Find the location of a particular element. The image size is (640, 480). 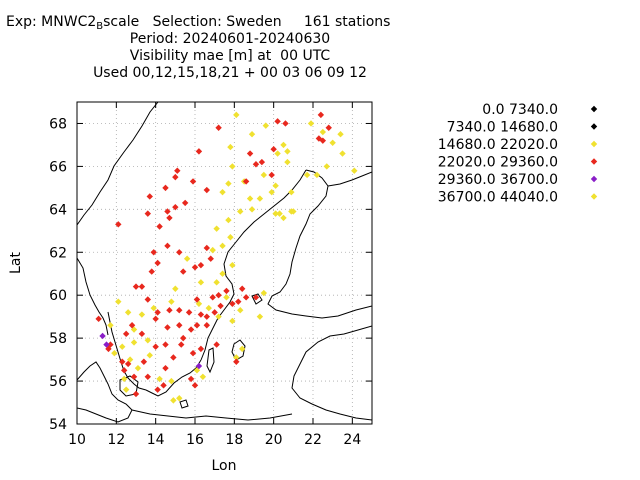

norway-coast is located at coordinates (118, 164).